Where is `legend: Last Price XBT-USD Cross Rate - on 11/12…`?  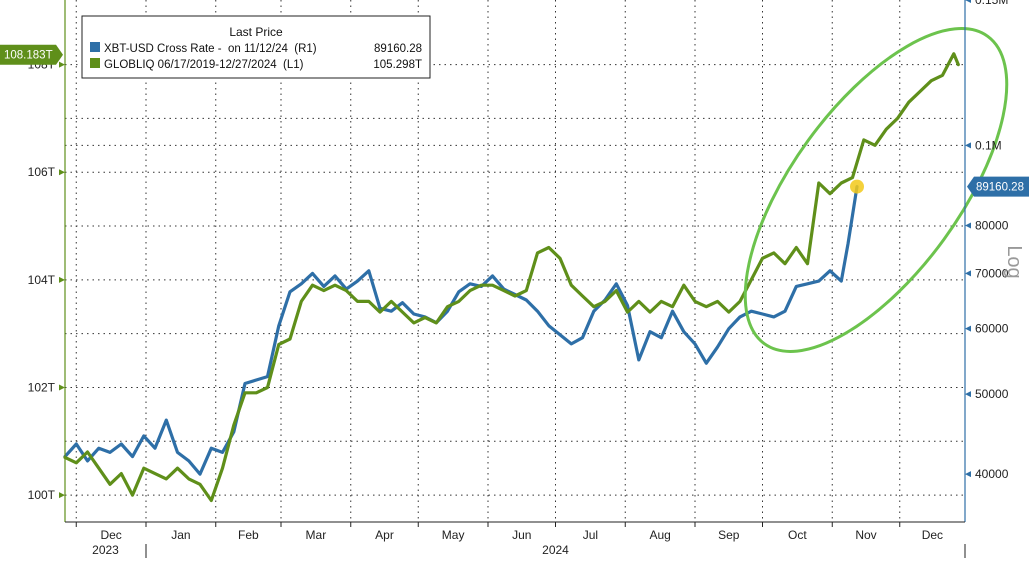
legend: Last Price XBT-USD Cross Rate - on 11/12… is located at coordinates (256, 47).